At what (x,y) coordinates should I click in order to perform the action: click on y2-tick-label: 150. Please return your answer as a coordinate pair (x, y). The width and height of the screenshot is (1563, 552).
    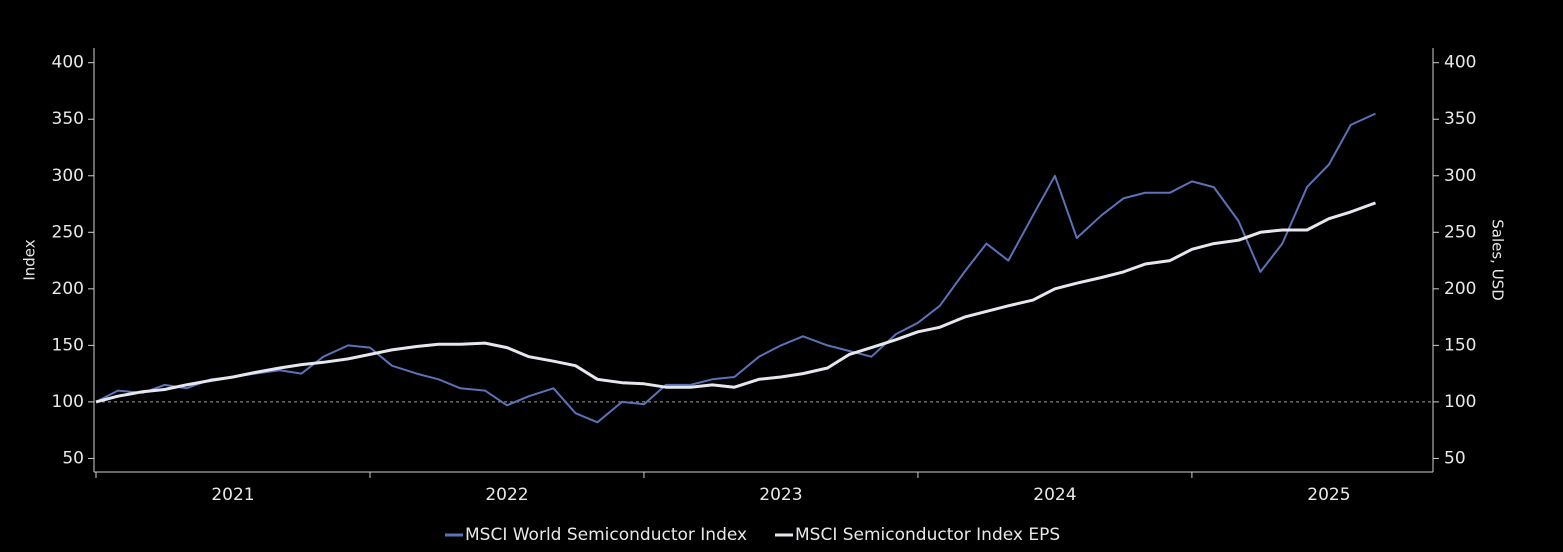
    Looking at the image, I should click on (1460, 345).